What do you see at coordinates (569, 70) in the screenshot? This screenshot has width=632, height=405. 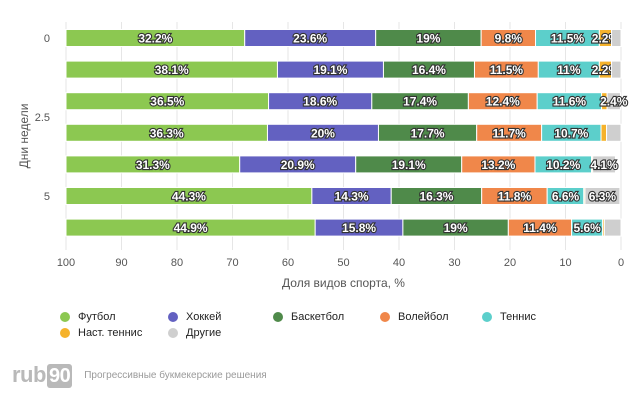 I see `data-label: 11%` at bounding box center [569, 70].